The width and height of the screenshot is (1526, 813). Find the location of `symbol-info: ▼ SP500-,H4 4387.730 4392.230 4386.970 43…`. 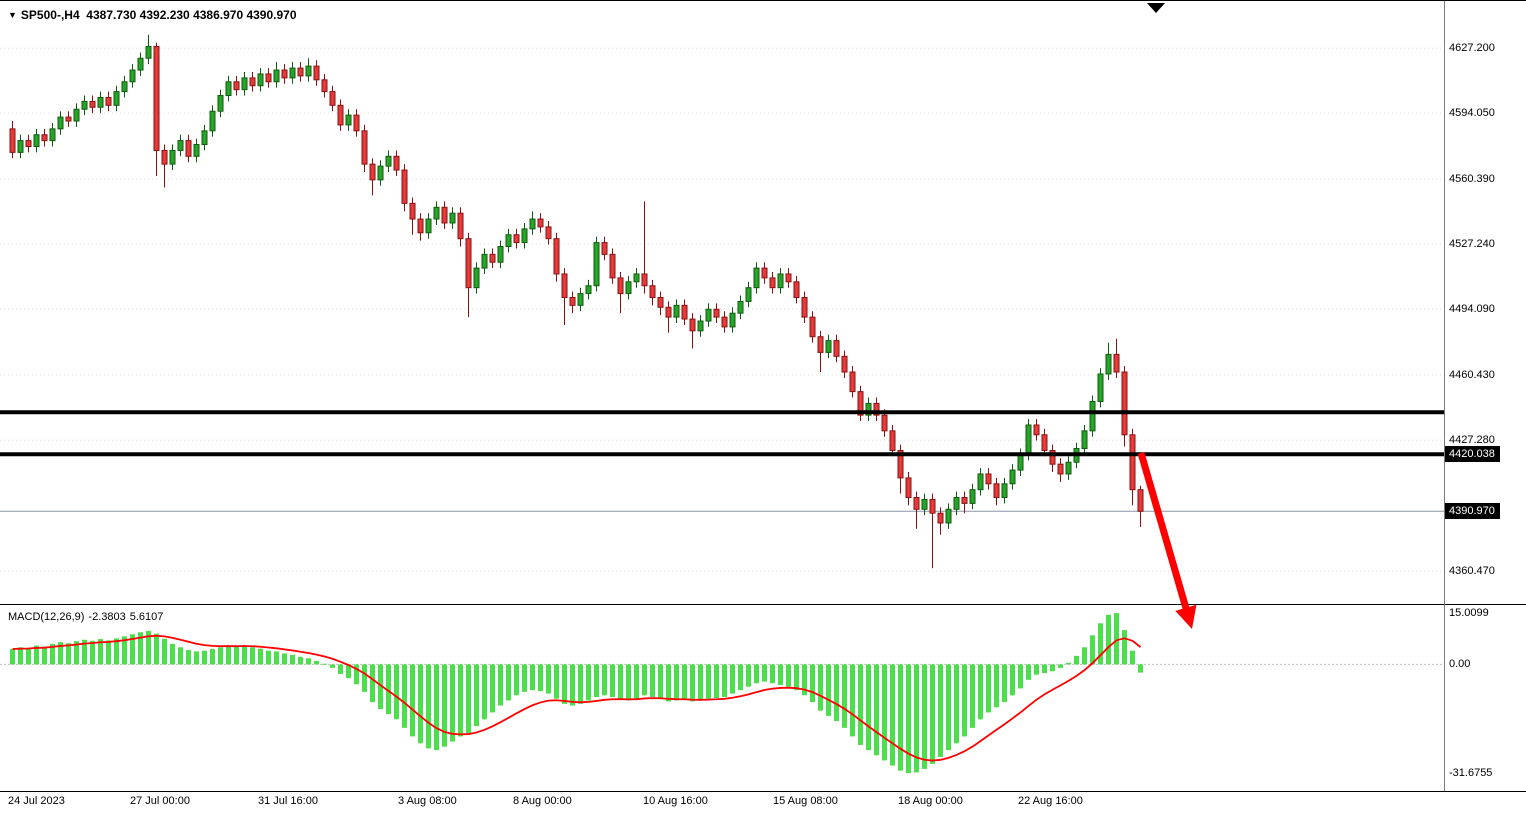

symbol-info: ▼ SP500-,H4 4387.730 4392.230 4386.970 43… is located at coordinates (152, 15).